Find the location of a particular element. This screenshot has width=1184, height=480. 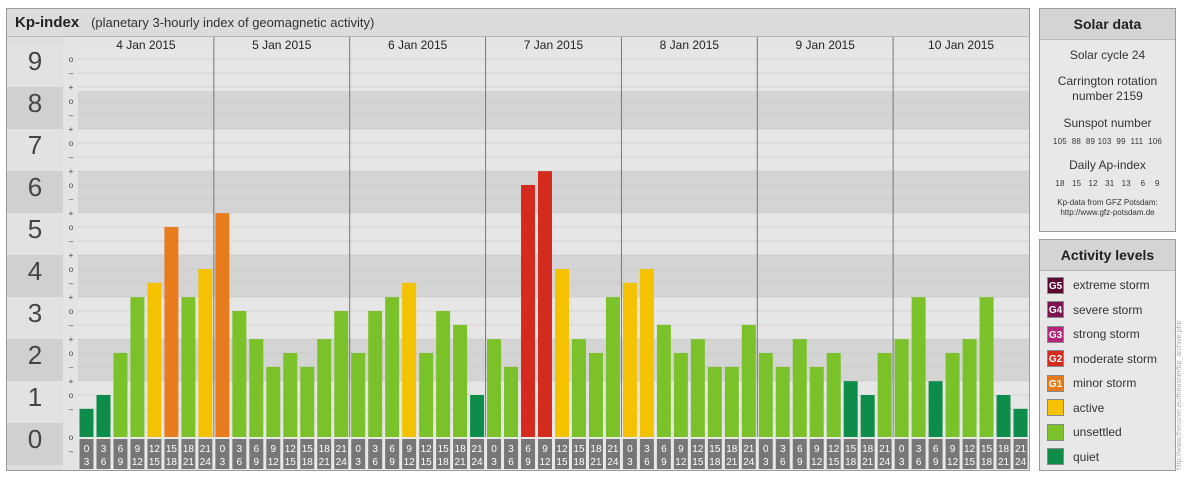

legend-swatch: G2 is located at coordinates (1055, 359).